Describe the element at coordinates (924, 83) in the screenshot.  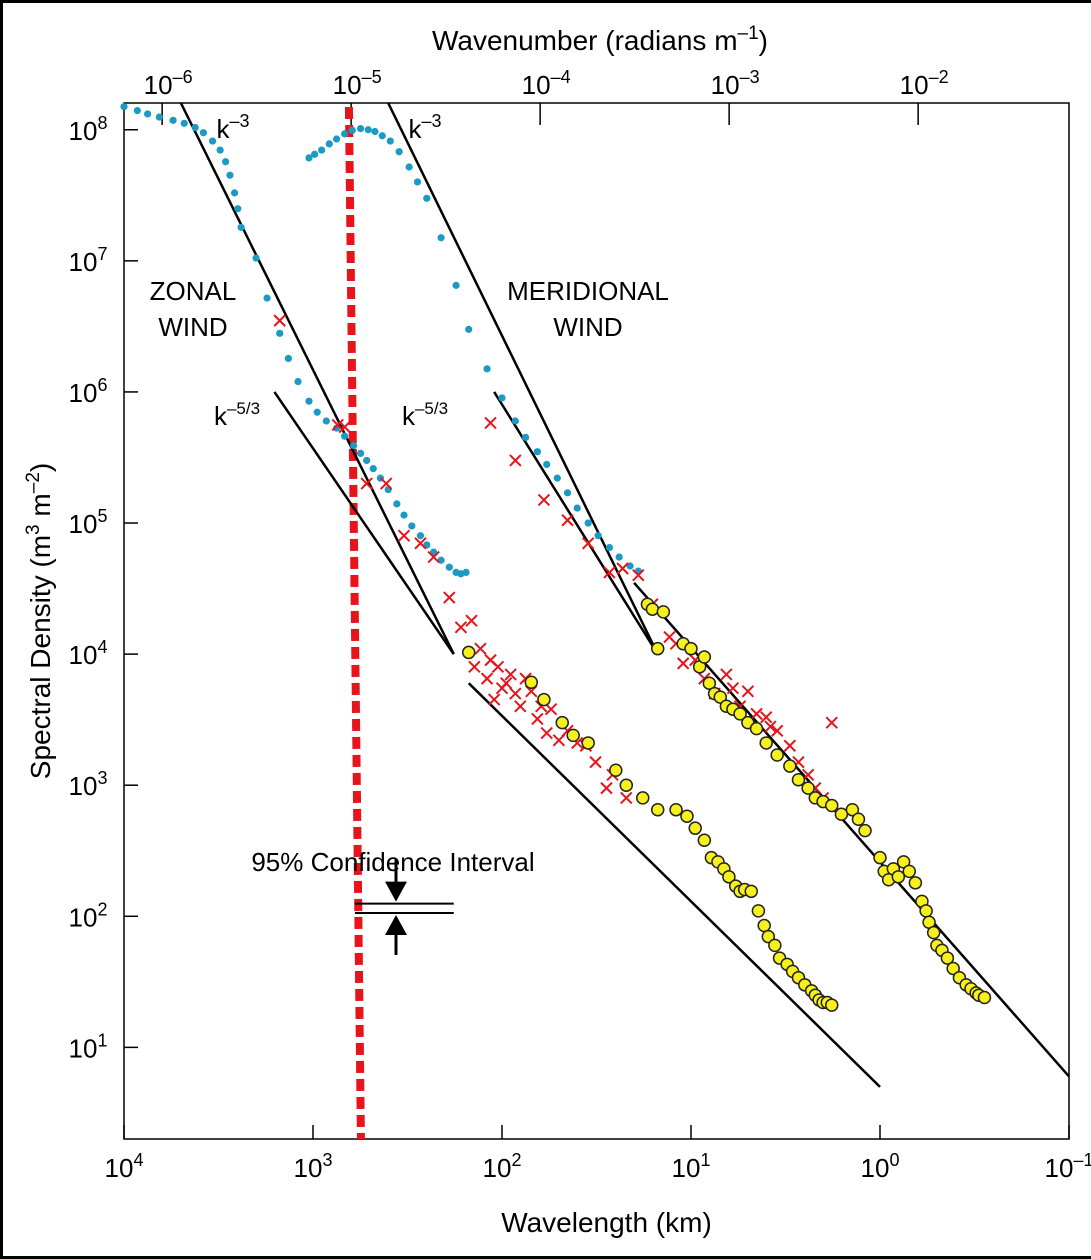
I see `x2-tick-label: 10⁻²` at that location.